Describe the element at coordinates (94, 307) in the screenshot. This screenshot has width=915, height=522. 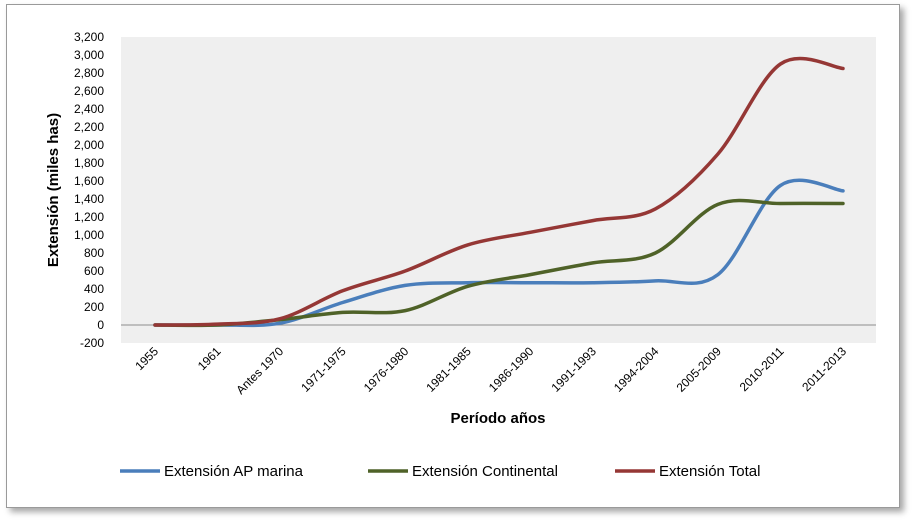
I see `y-tick-label: 200` at that location.